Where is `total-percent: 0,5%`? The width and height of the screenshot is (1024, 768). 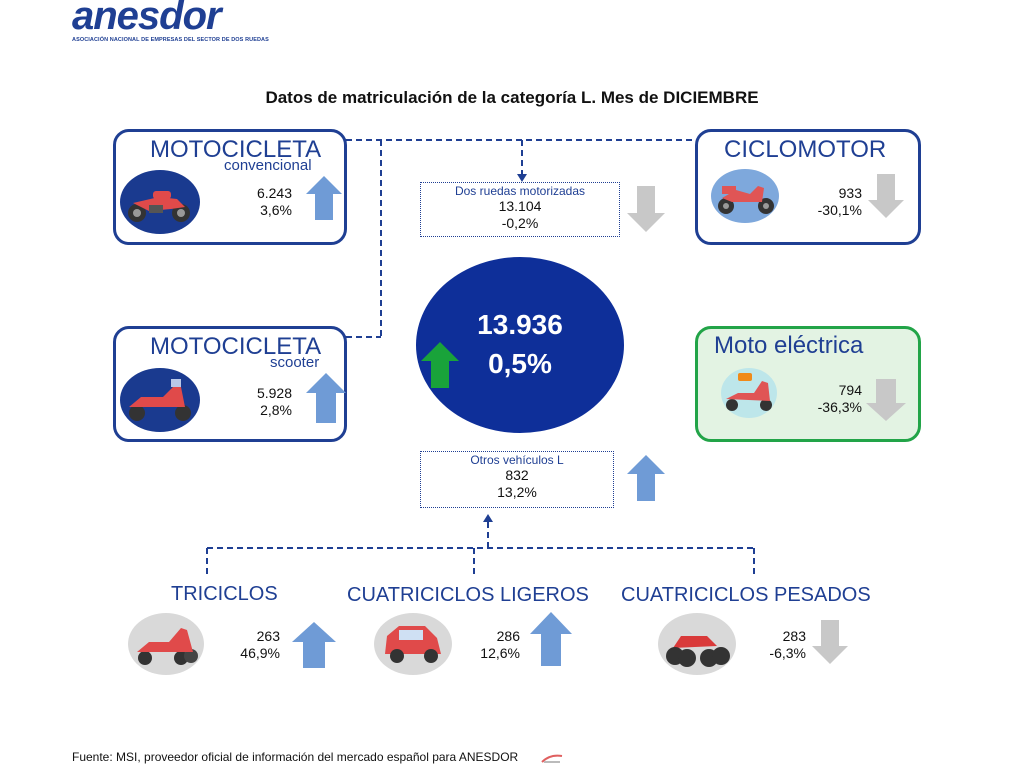
total-percent: 0,5% is located at coordinates (520, 363).